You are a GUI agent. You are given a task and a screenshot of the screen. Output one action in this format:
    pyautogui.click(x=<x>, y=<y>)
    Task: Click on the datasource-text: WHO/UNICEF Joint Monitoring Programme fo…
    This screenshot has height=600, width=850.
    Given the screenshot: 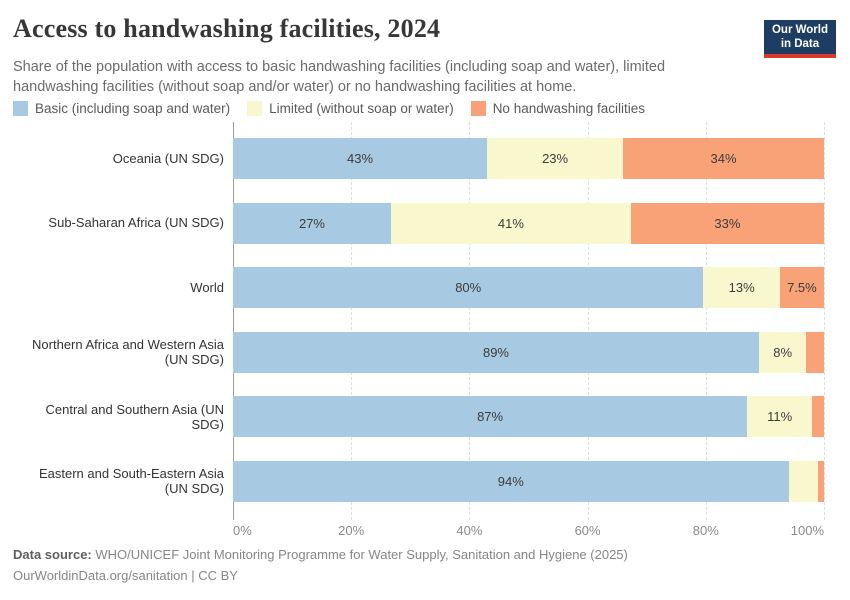 What is the action you would take?
    pyautogui.click(x=359, y=554)
    